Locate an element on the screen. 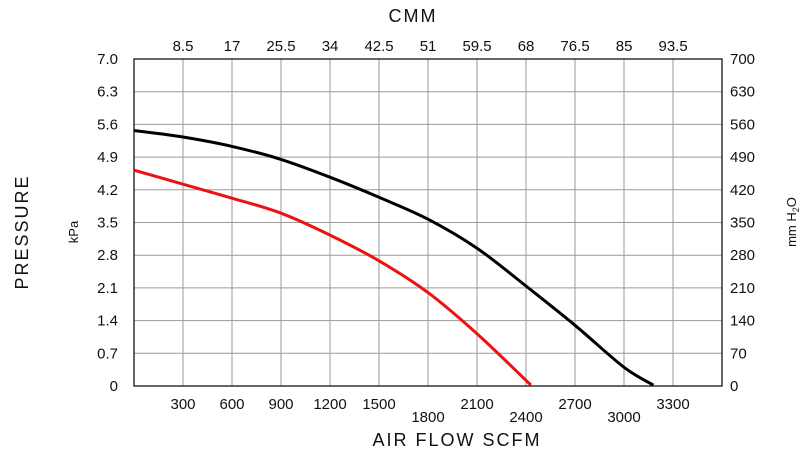 Image resolution: width=808 pixels, height=463 pixels. x-tick-label: 1500 is located at coordinates (378, 404).